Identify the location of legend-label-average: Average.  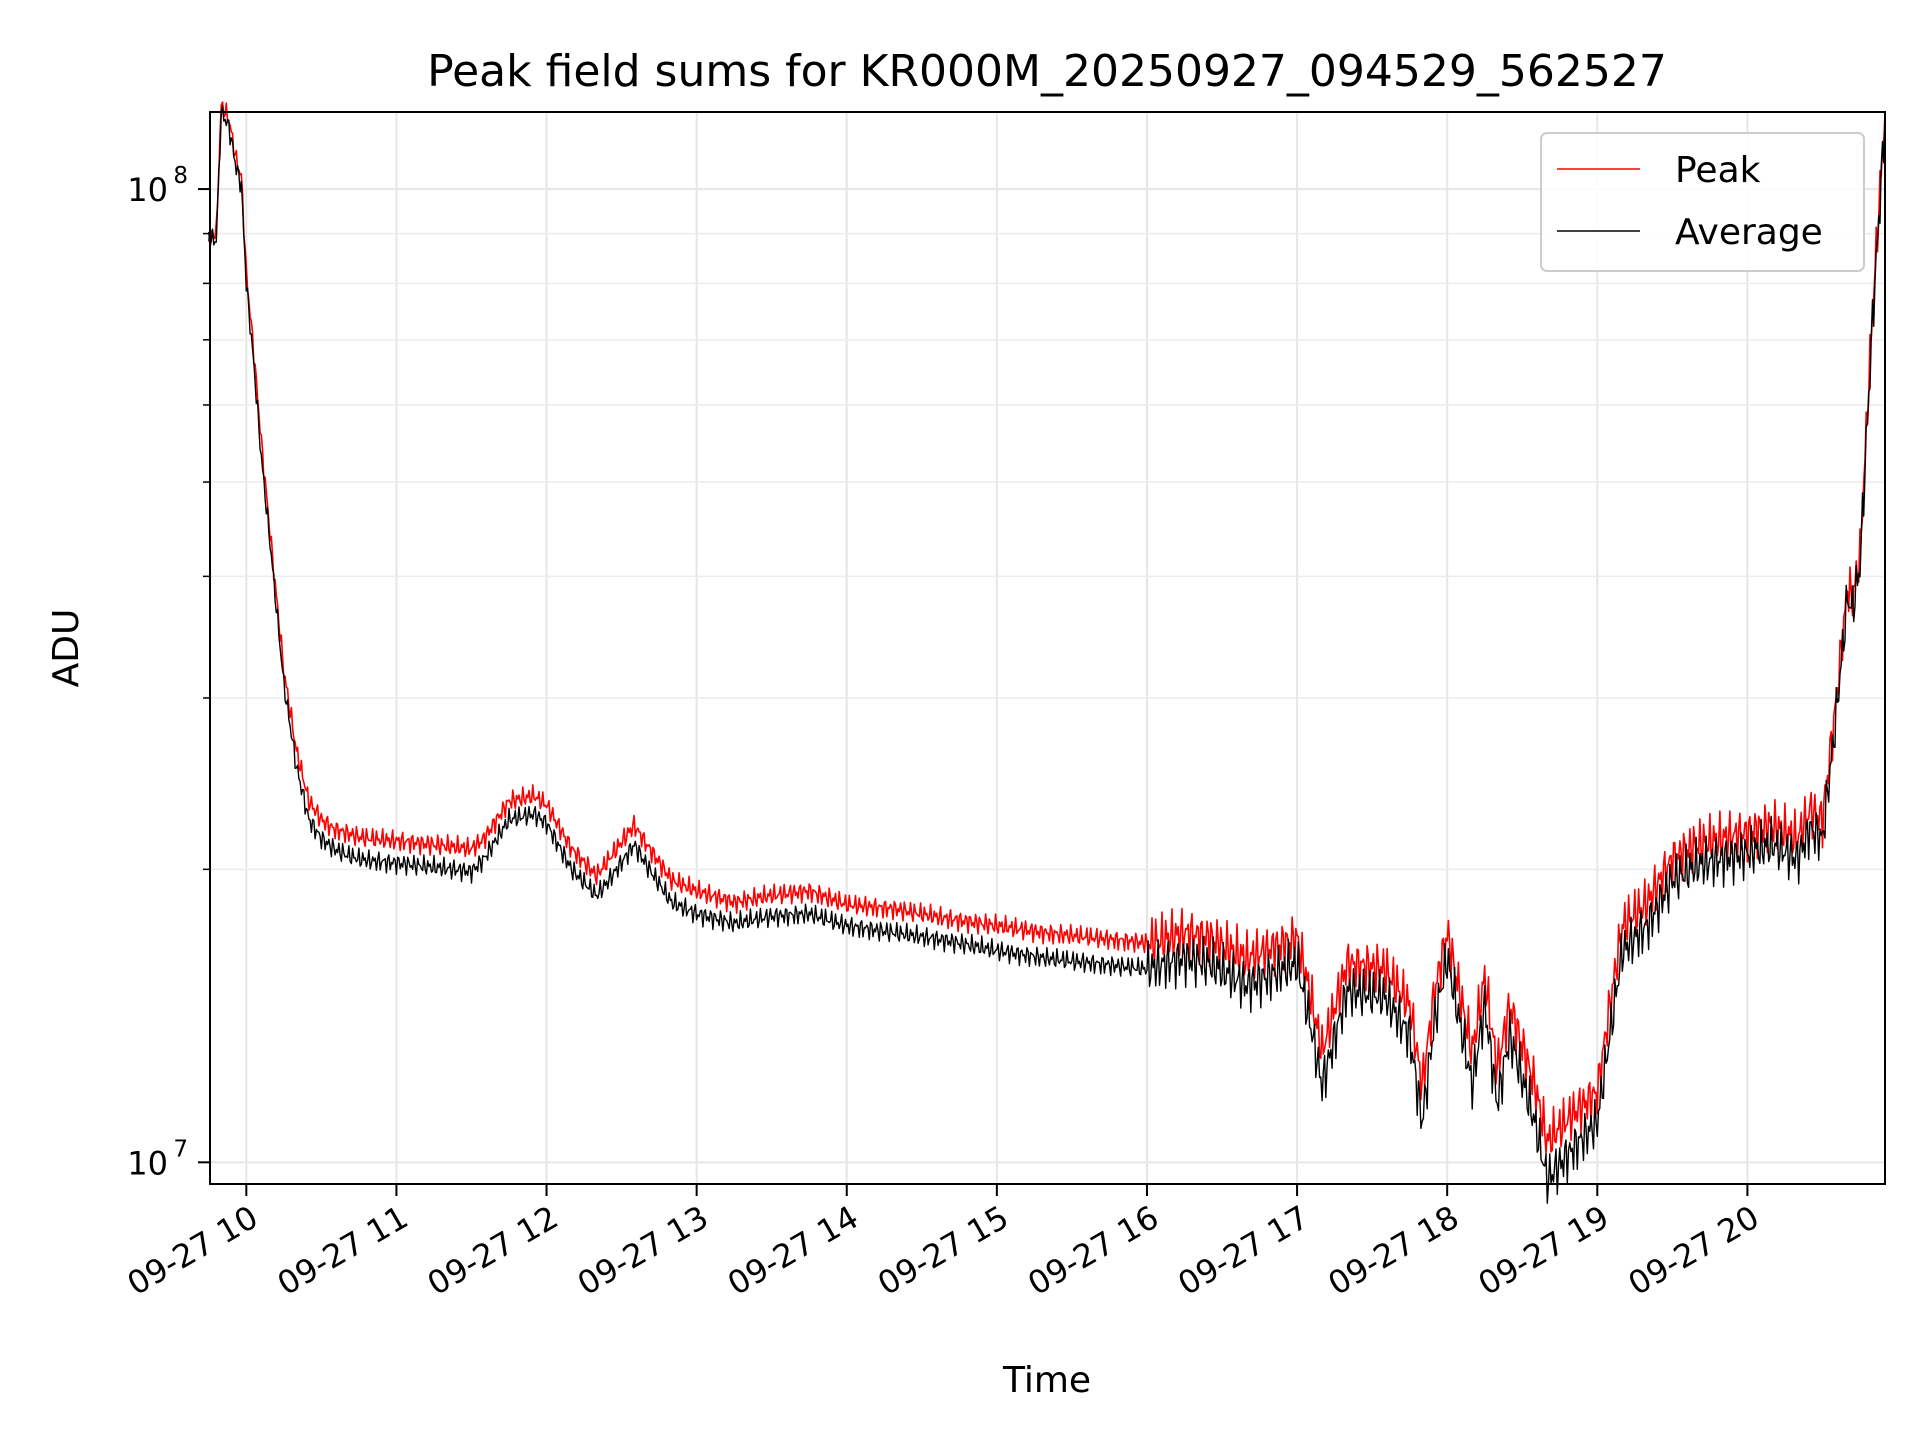
(1749, 232).